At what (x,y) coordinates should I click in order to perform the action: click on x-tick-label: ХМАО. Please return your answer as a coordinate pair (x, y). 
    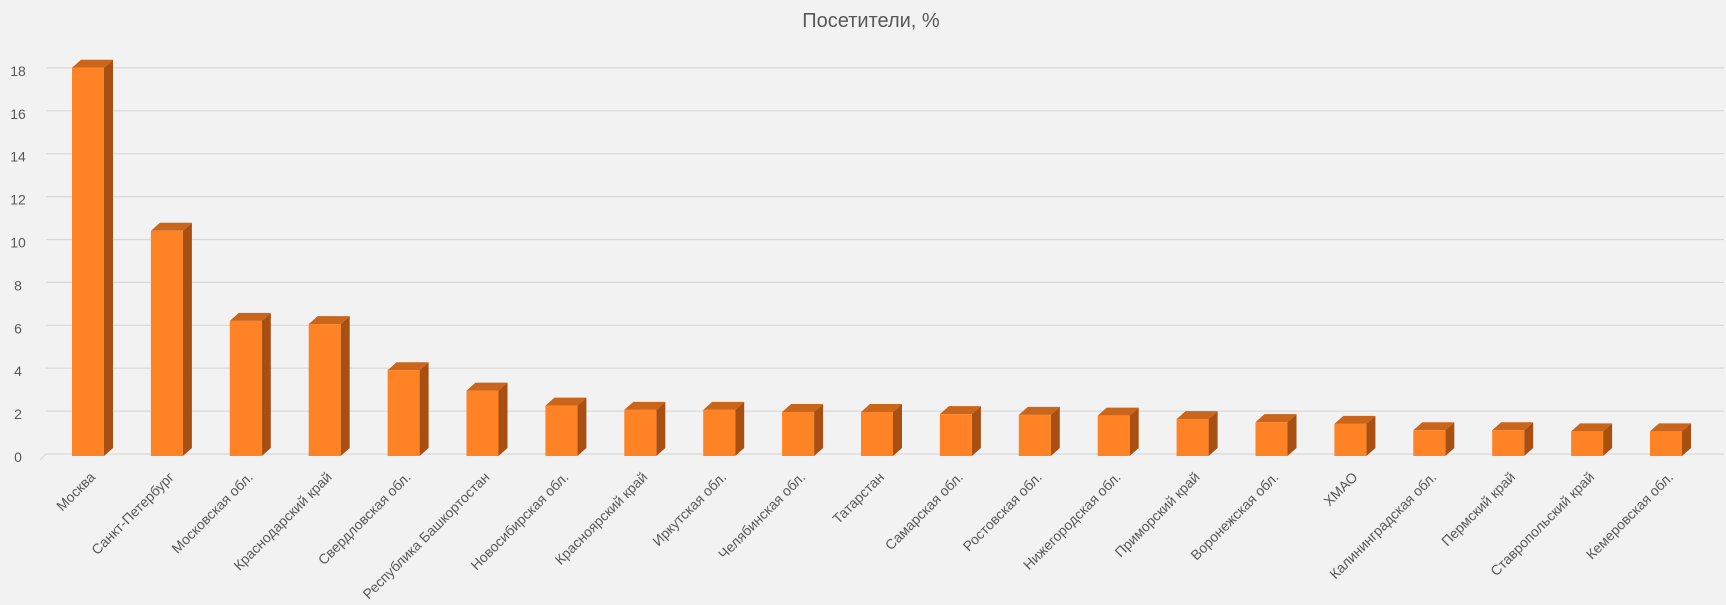
    Looking at the image, I should click on (1340, 489).